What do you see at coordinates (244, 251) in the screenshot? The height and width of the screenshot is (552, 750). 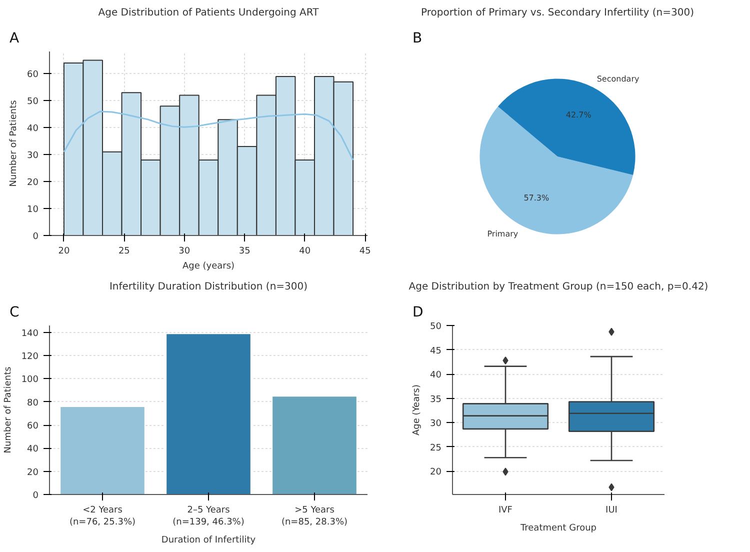 I see `x-tick-label: 35` at bounding box center [244, 251].